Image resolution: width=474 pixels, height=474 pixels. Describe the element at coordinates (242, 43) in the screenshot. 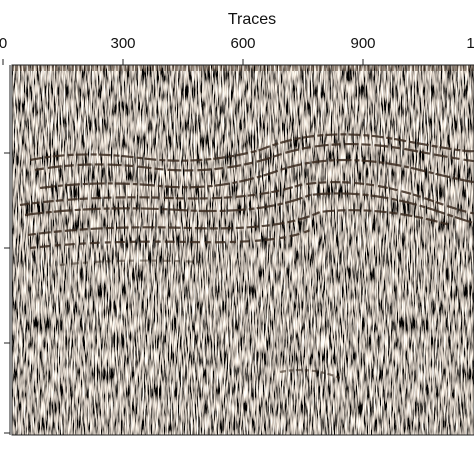

I see `x-tick-label: 600` at that location.